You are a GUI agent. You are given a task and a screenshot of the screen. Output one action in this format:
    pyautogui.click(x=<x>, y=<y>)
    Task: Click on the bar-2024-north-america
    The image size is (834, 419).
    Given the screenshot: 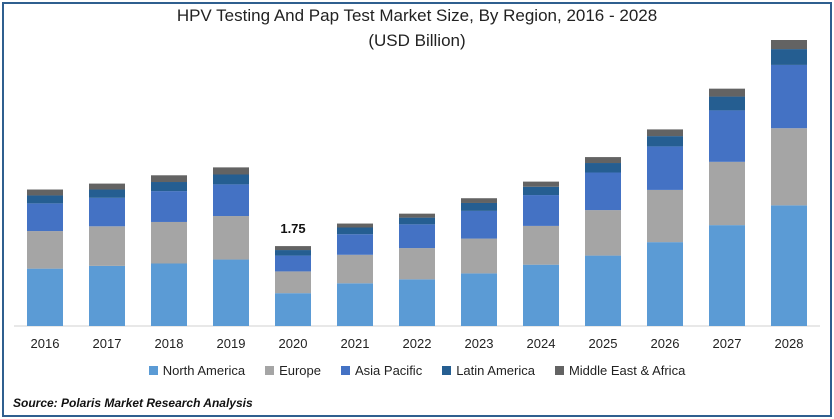 What is the action you would take?
    pyautogui.click(x=541, y=295)
    